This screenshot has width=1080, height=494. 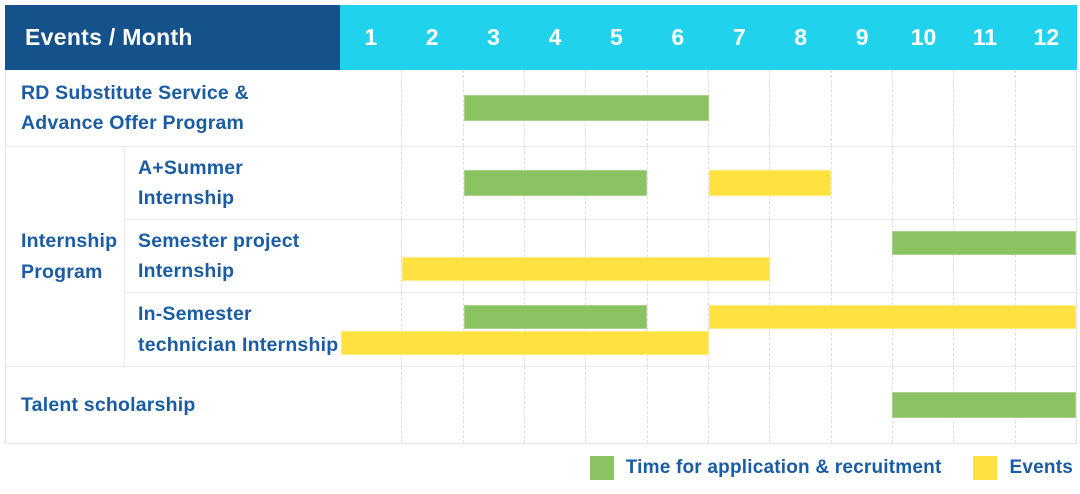 What do you see at coordinates (493, 37) in the screenshot?
I see `month-header-cell: 3` at bounding box center [493, 37].